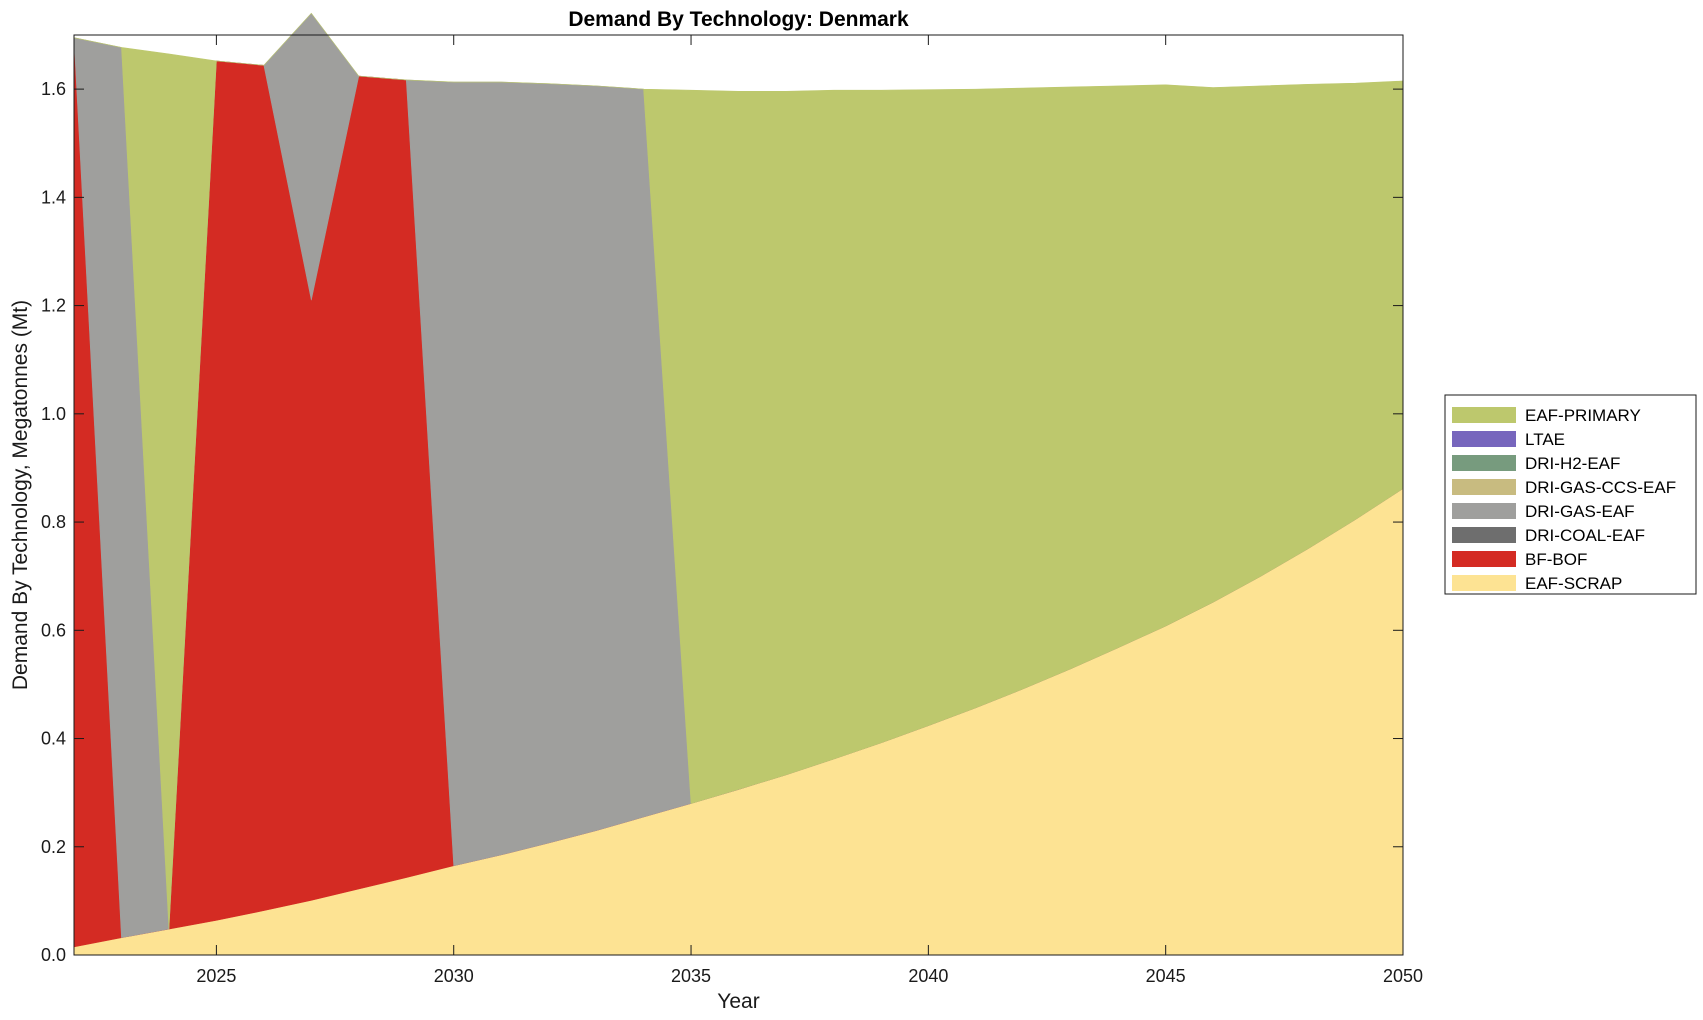 This screenshot has width=1703, height=1020. What do you see at coordinates (53, 522) in the screenshot?
I see `y-tick-label: 0.8` at bounding box center [53, 522].